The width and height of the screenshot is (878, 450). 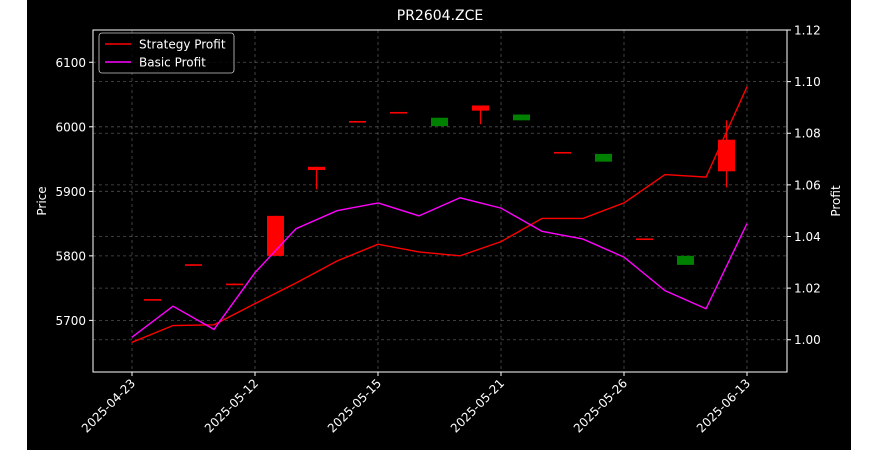 I want to click on profit-tick-label: 1.00, so click(x=807, y=340).